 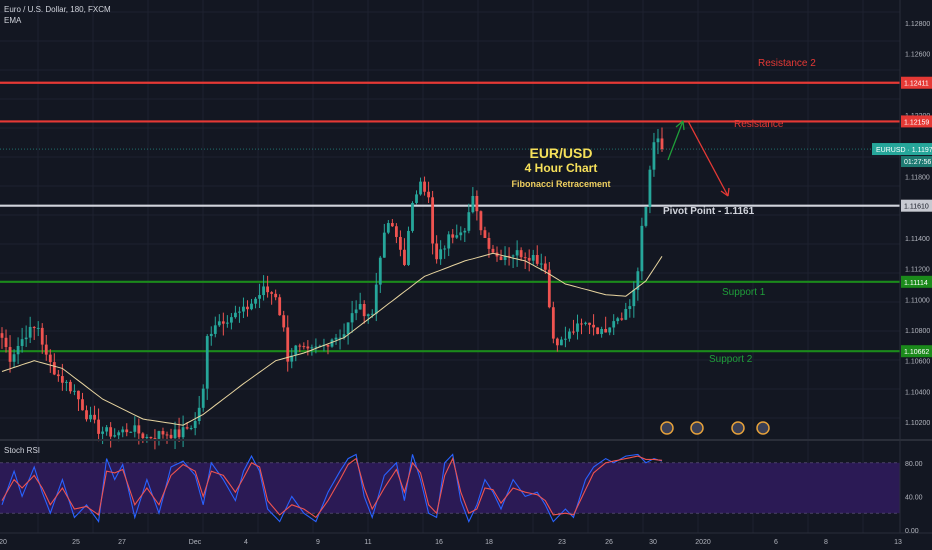 What do you see at coordinates (715, 428) in the screenshot?
I see `event-markers` at bounding box center [715, 428].